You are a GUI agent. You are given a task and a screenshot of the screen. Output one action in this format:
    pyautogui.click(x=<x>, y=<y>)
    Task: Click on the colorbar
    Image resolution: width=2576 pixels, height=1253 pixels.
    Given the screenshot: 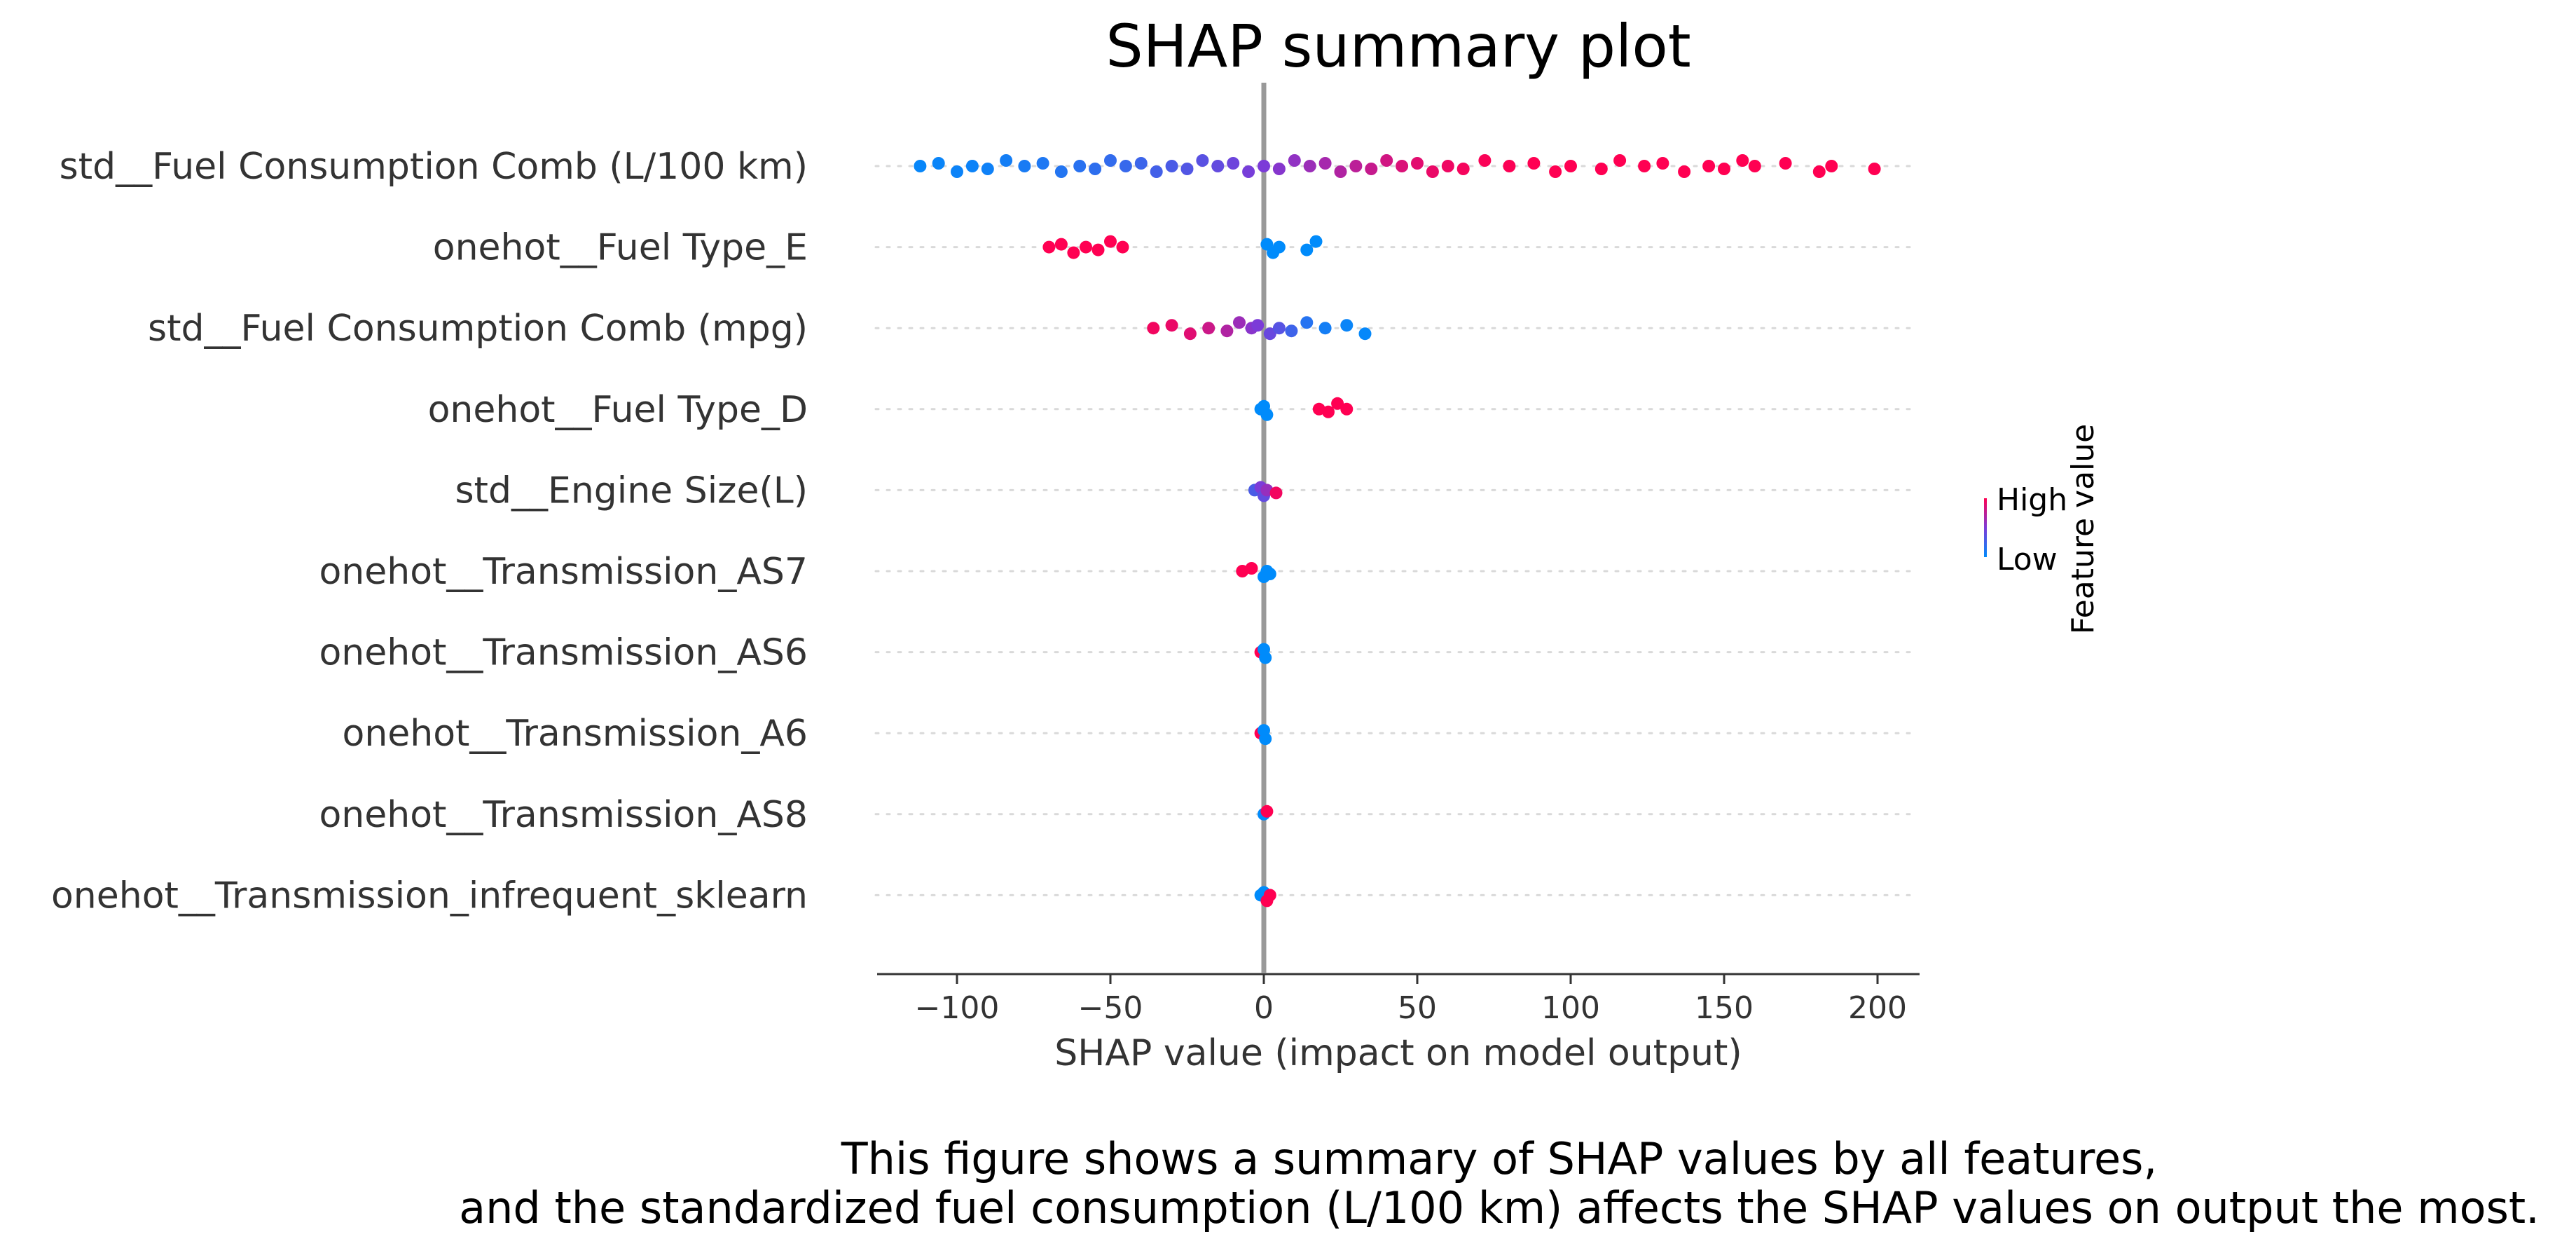 What is the action you would take?
    pyautogui.click(x=1985, y=527)
    